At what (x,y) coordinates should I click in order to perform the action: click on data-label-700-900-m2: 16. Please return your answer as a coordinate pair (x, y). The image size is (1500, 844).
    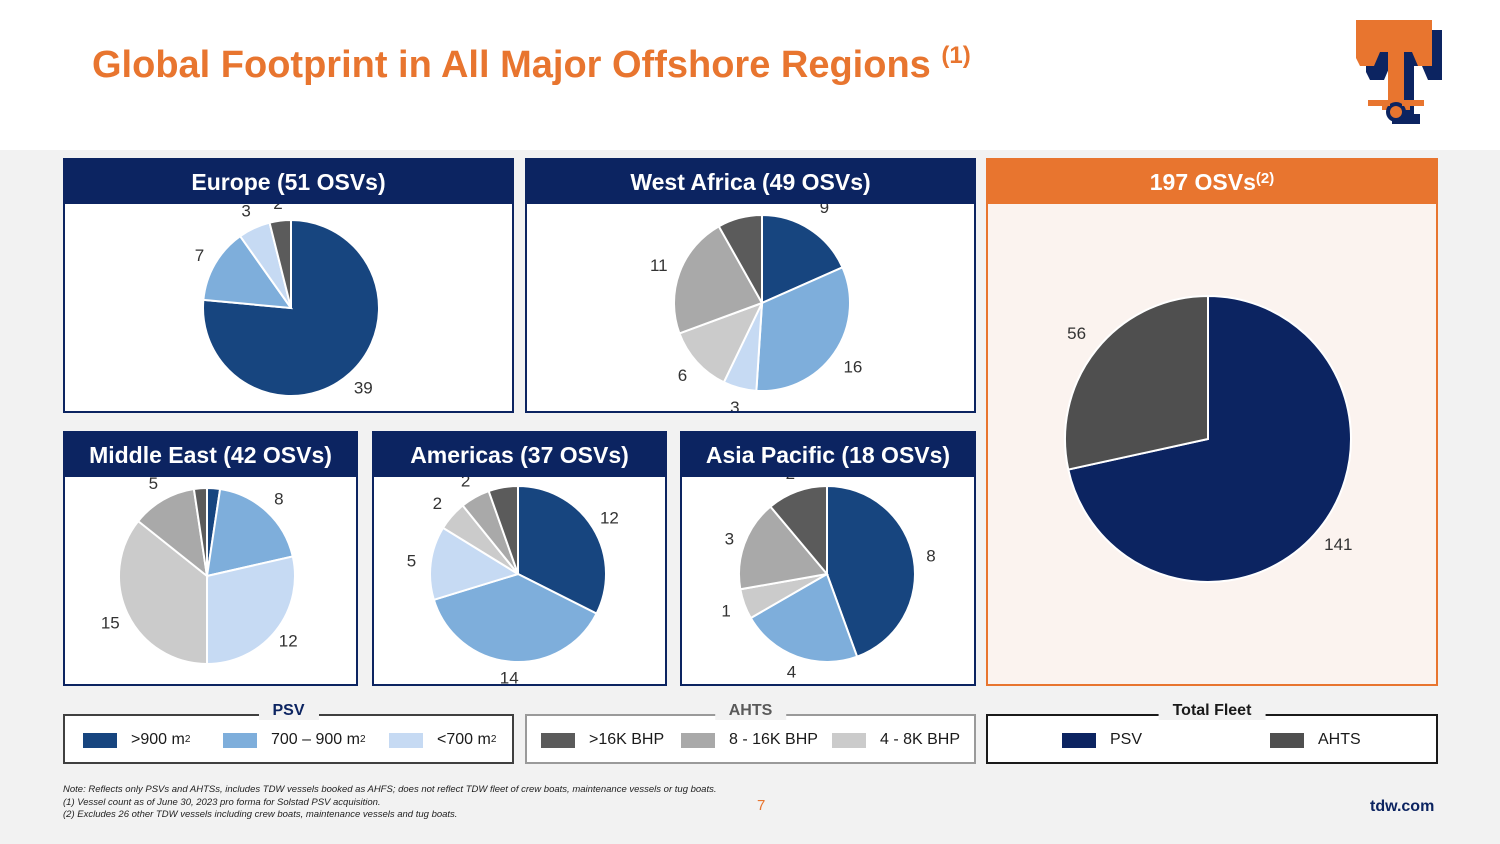
    Looking at the image, I should click on (852, 366).